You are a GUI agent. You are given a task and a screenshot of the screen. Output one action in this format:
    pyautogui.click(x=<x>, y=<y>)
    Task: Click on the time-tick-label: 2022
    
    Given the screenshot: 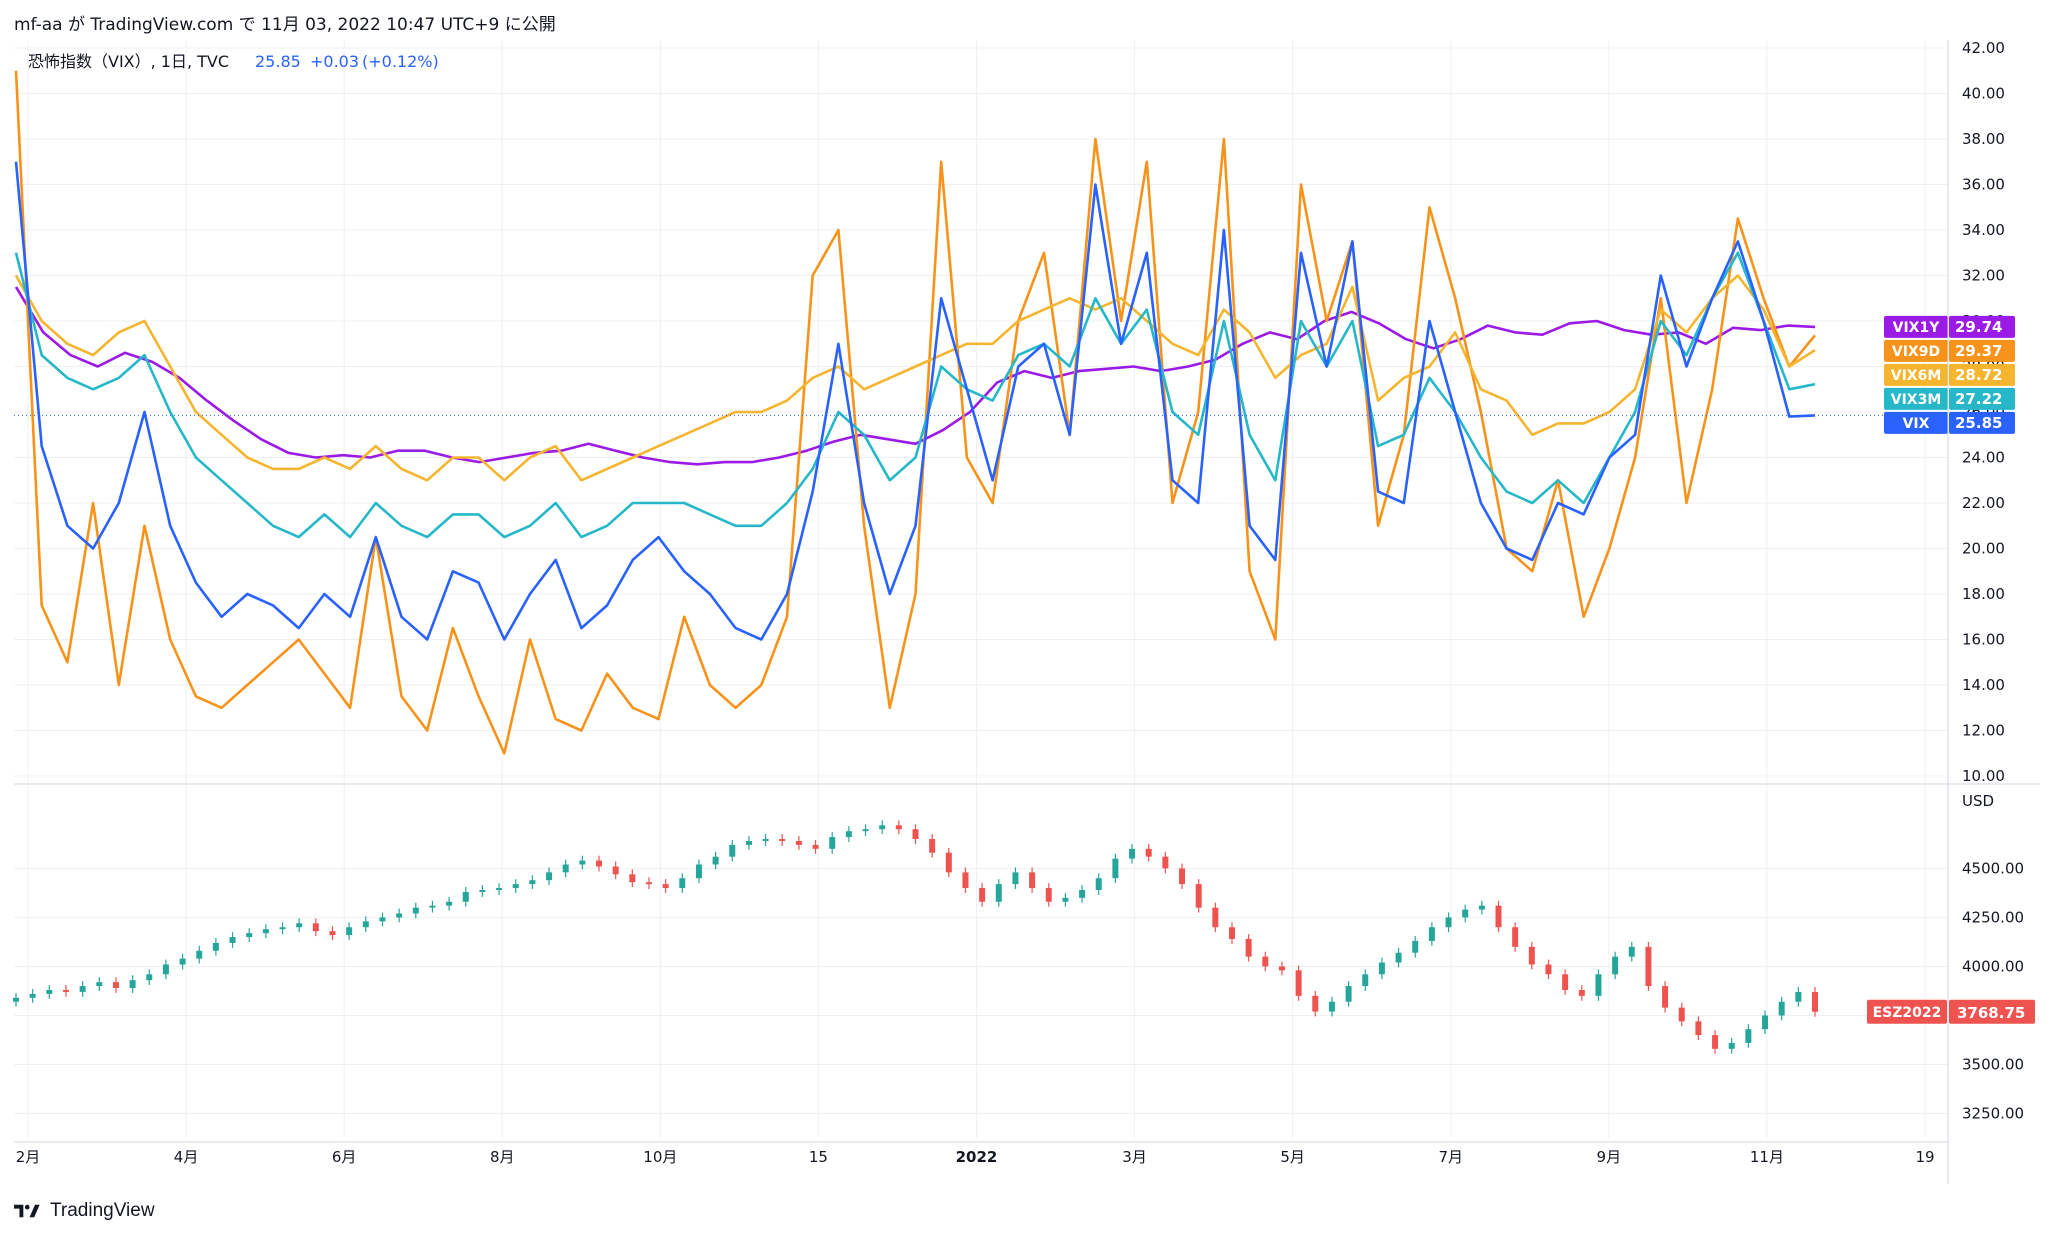 What is the action you would take?
    pyautogui.click(x=977, y=1157)
    